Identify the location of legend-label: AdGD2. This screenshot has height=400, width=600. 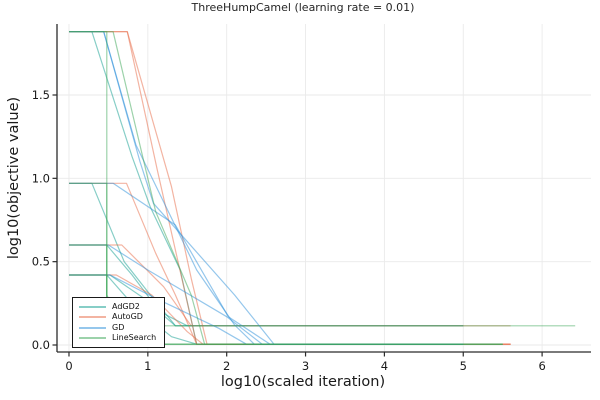
(126, 306).